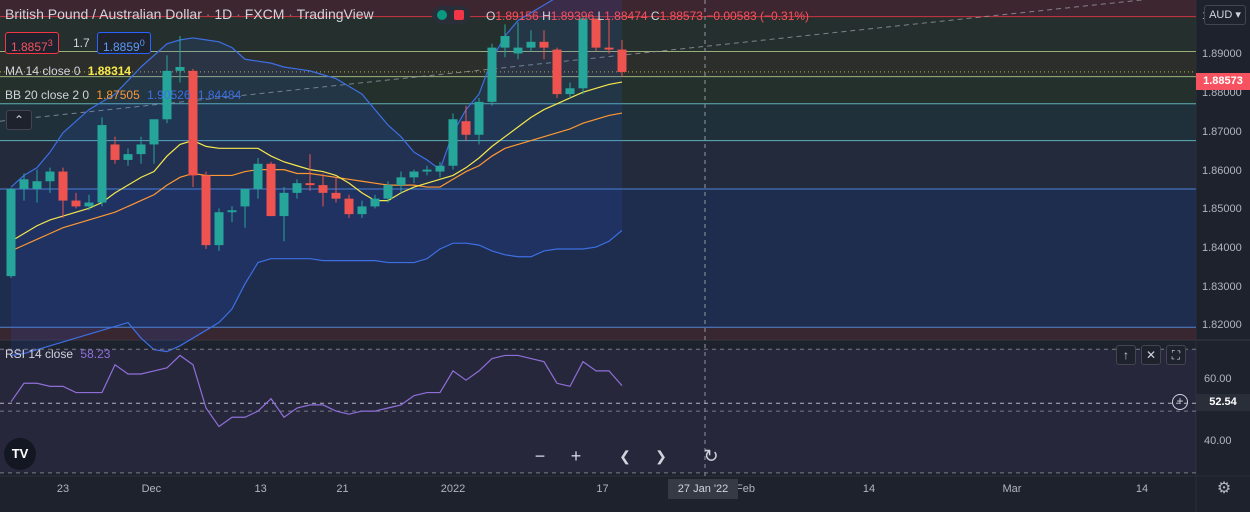 This screenshot has height=512, width=1250. I want to click on bb-label: BB 20 close 2 0, so click(47, 95).